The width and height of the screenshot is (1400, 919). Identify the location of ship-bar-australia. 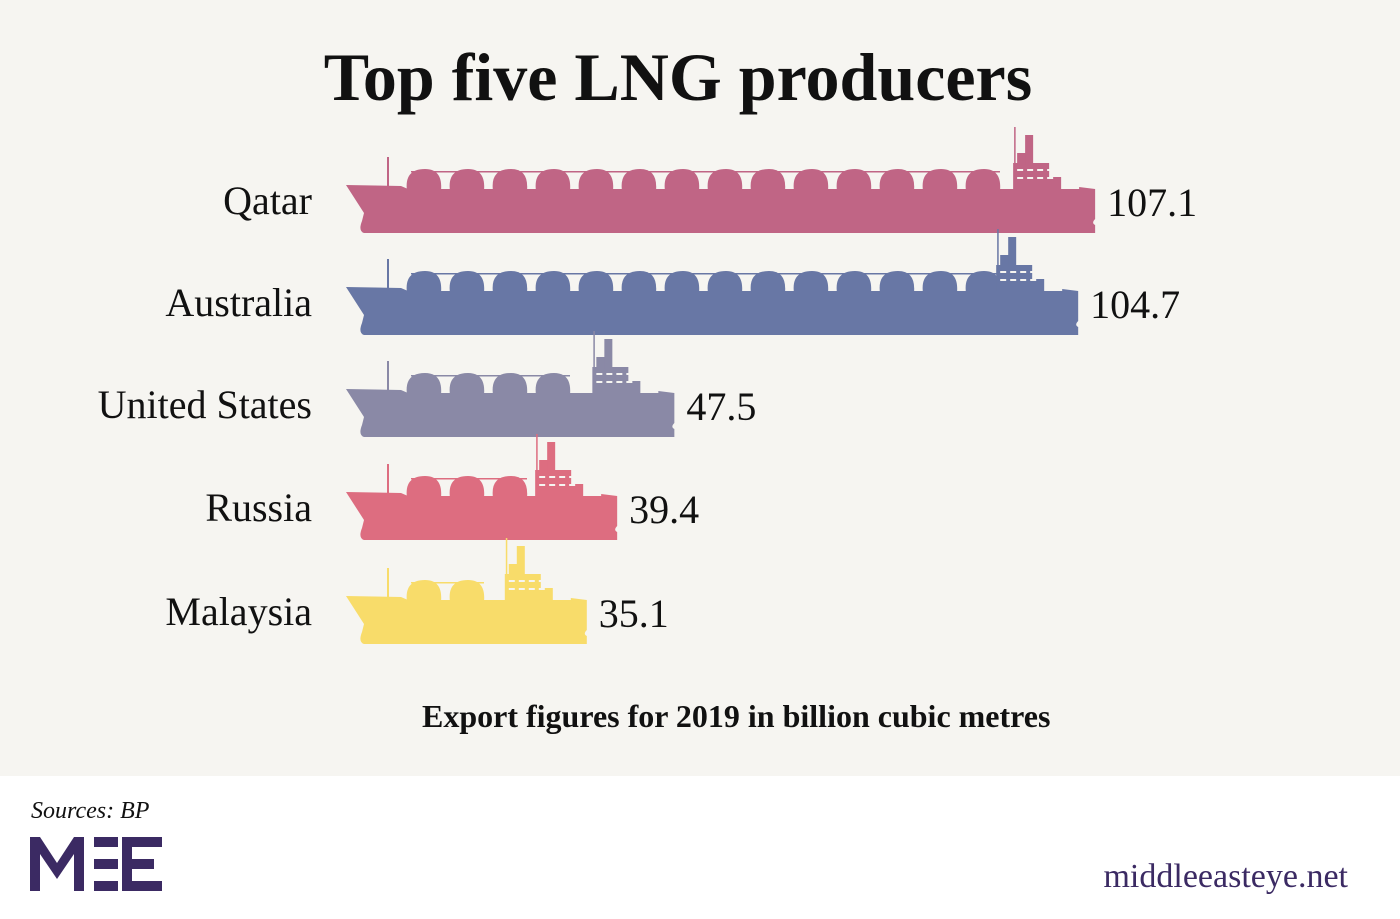
(712, 282).